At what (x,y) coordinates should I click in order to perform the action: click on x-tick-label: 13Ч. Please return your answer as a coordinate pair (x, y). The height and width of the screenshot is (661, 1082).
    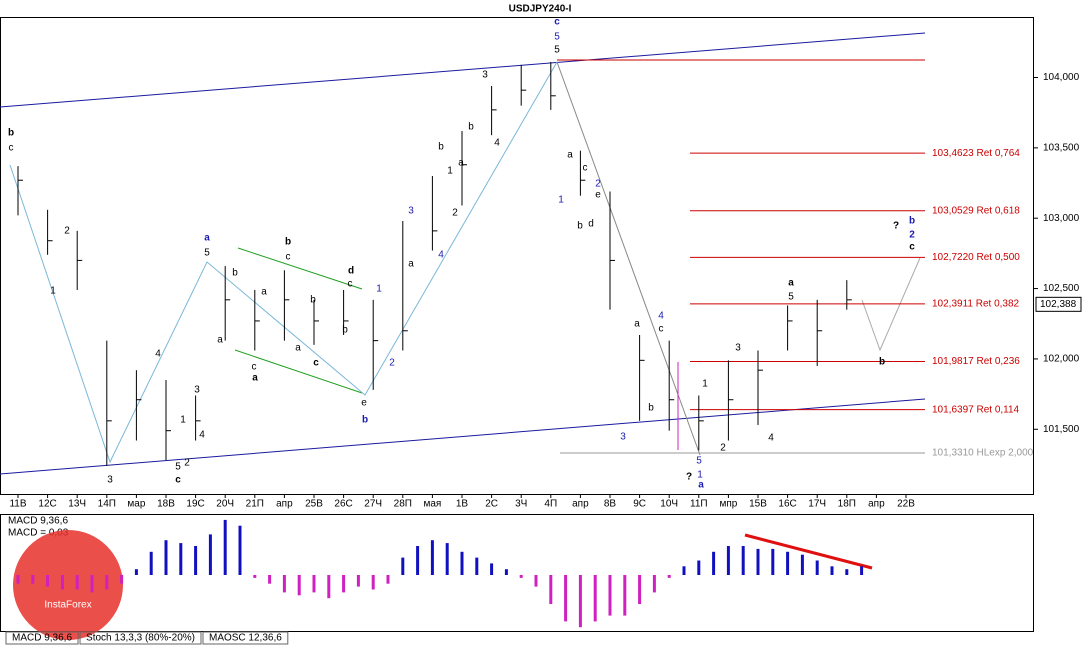
    Looking at the image, I should click on (77, 504).